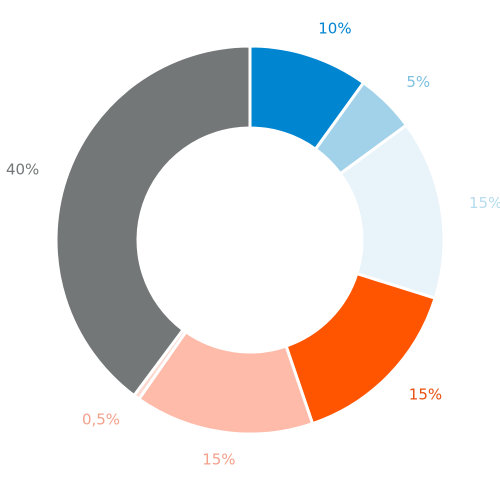 This screenshot has width=500, height=500. What do you see at coordinates (22, 170) in the screenshot?
I see `slice-label: 40%` at bounding box center [22, 170].